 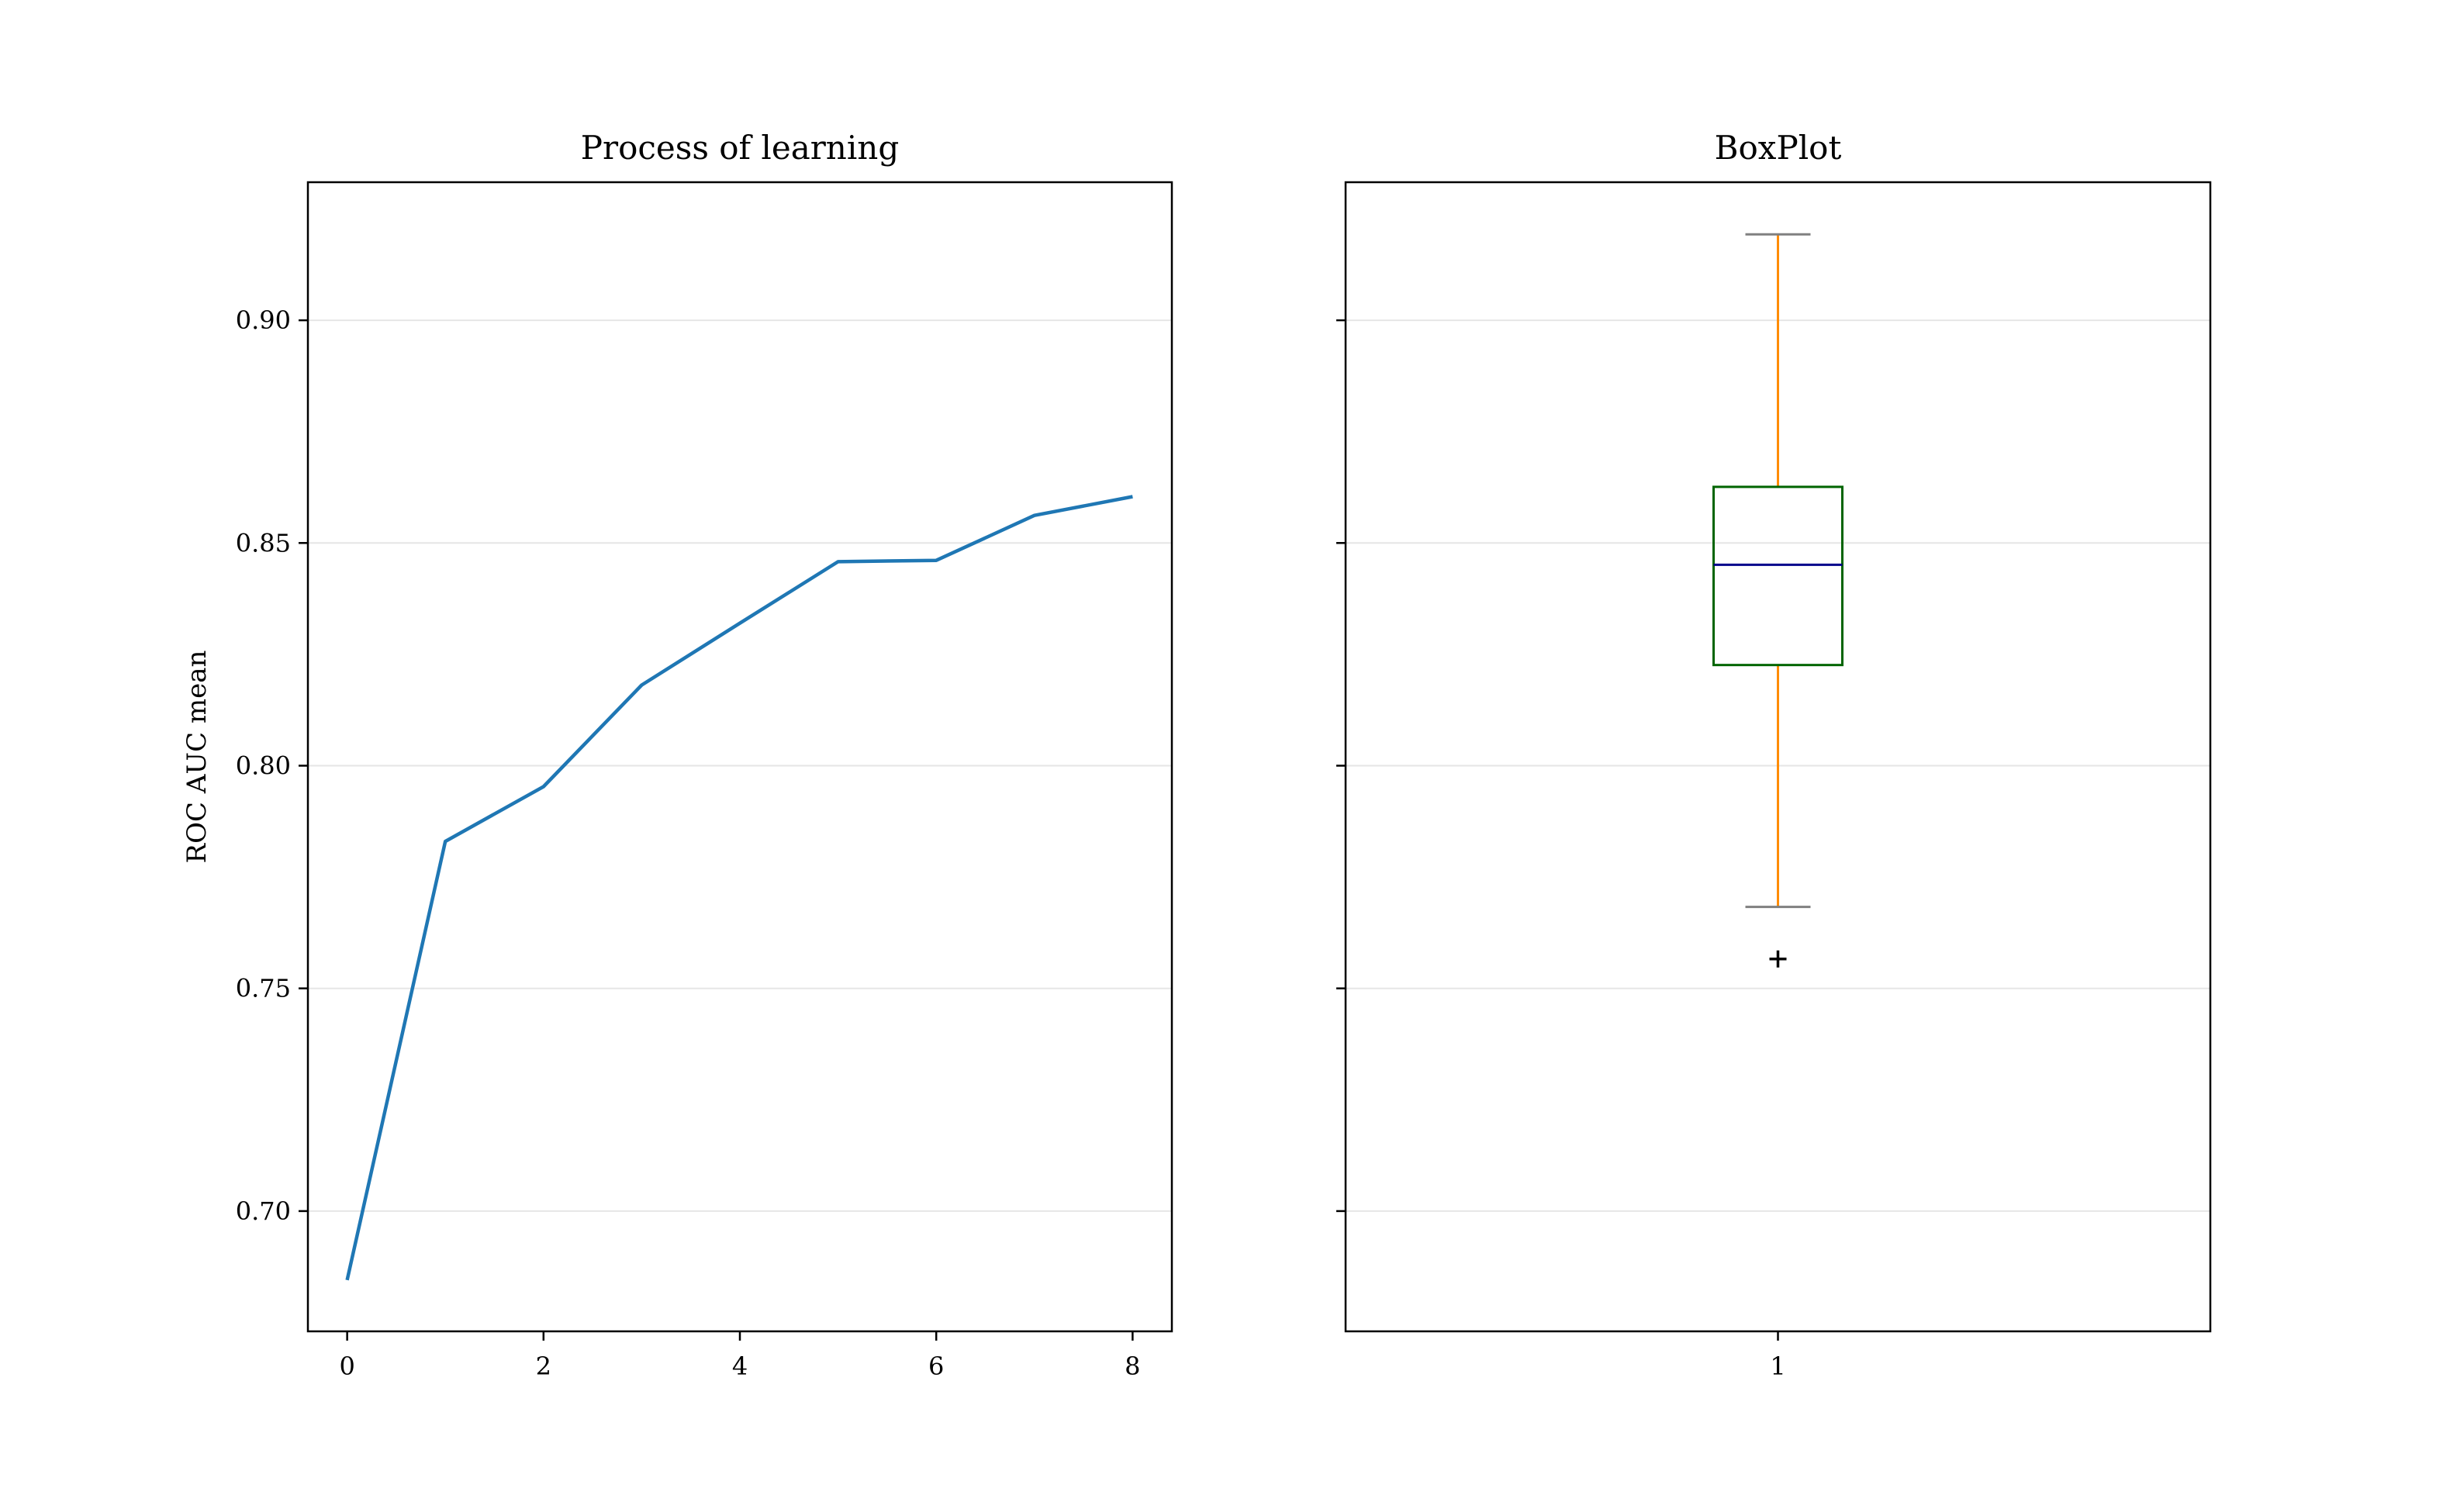 I want to click on outliers, so click(x=1778, y=959).